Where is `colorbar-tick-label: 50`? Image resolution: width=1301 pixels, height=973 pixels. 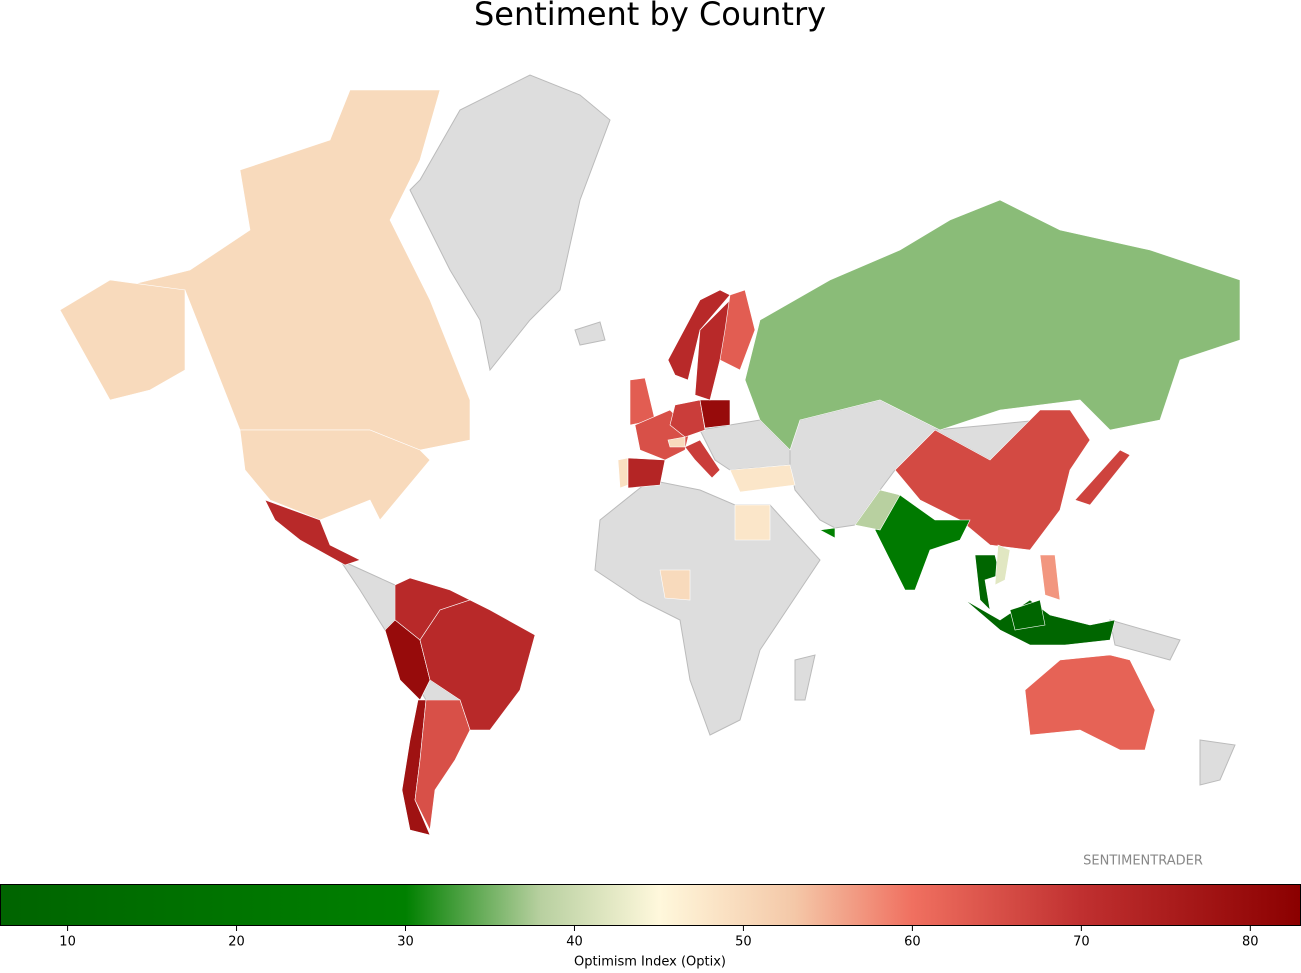
colorbar-tick-label: 50 is located at coordinates (743, 942).